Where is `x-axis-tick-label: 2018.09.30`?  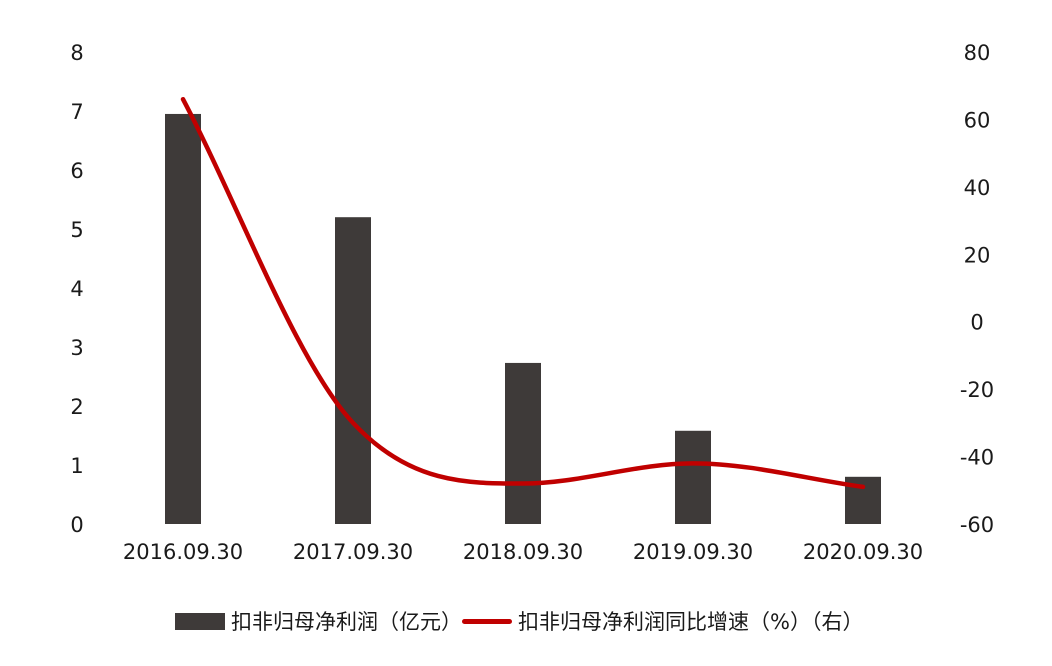
x-axis-tick-label: 2018.09.30 is located at coordinates (523, 552).